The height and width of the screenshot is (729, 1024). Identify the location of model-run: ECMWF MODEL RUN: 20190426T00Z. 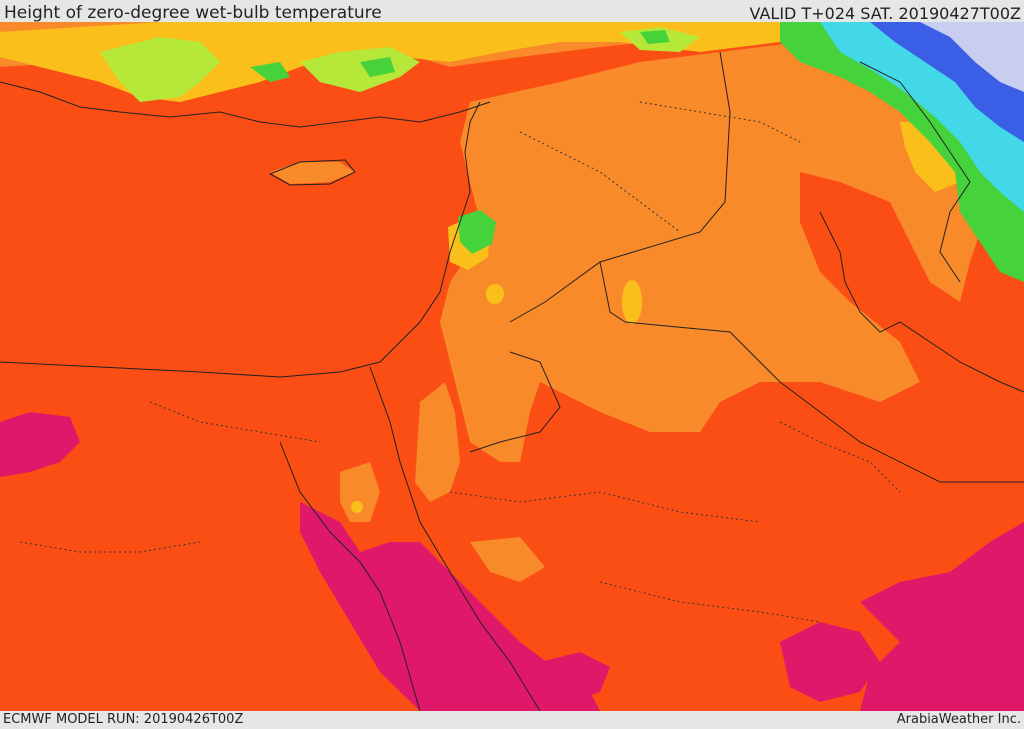
(123, 719).